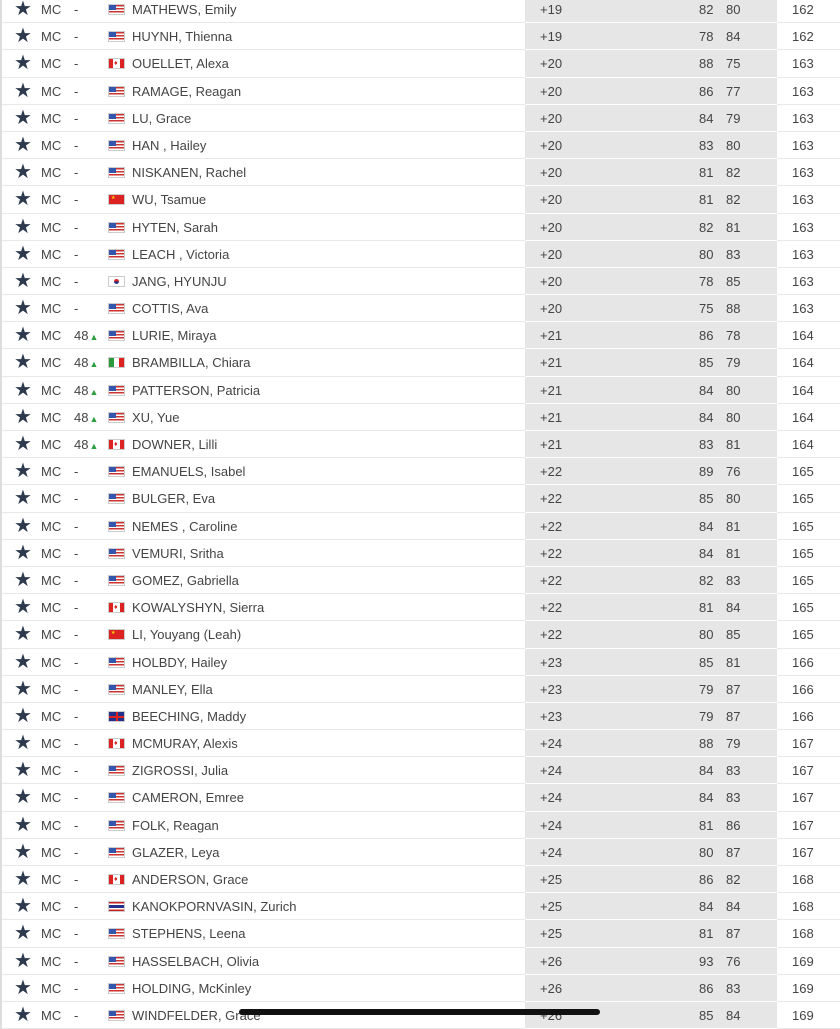  What do you see at coordinates (421, 608) in the screenshot?
I see `table-row: ★ MC - ♦ KOWALYSHYN, Sierra +22 81 84 165` at bounding box center [421, 608].